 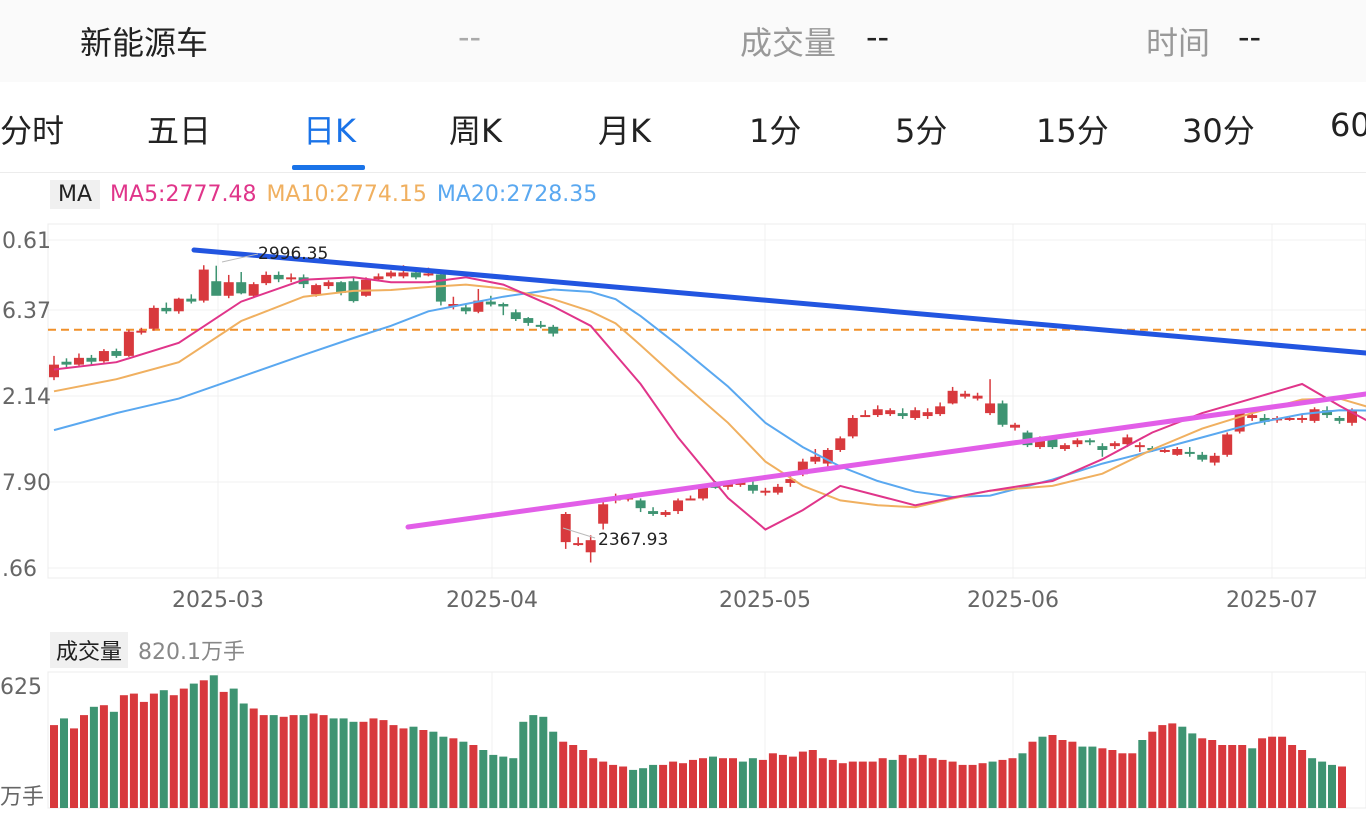 What do you see at coordinates (89, 650) in the screenshot?
I see `volume-tag: 成交量` at bounding box center [89, 650].